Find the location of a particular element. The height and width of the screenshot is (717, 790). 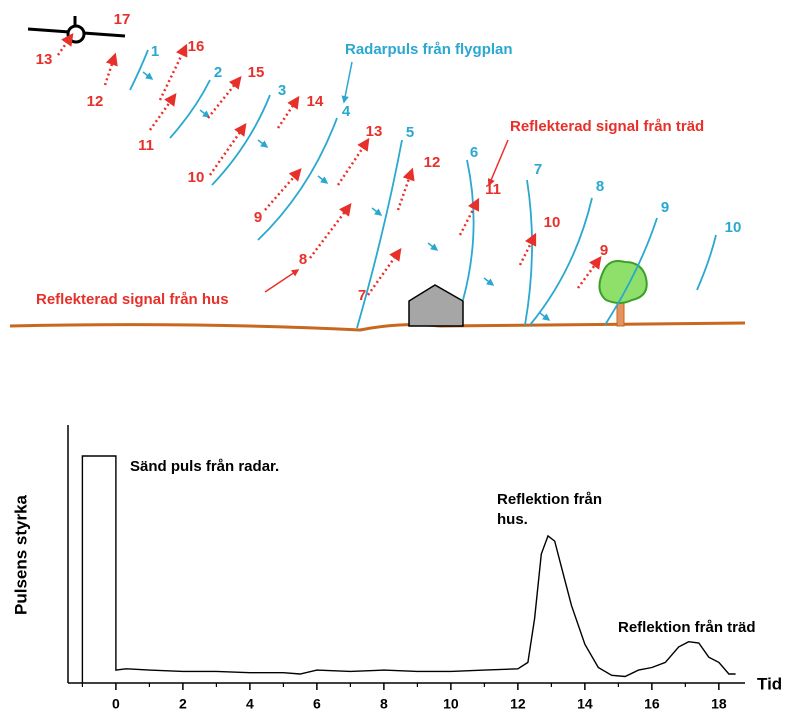

pulse-number: 7 is located at coordinates (538, 169).